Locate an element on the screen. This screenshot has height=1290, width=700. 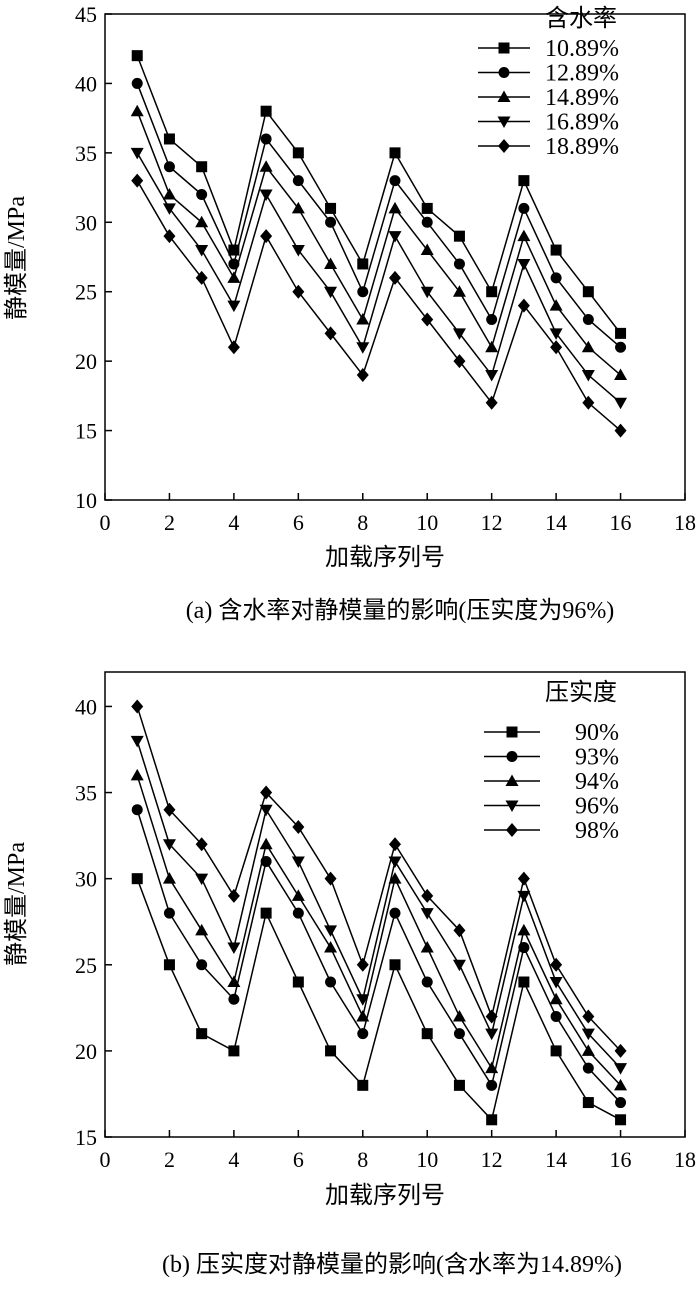
chart-a-legend-title: 含水率 is located at coordinates (581, 18).